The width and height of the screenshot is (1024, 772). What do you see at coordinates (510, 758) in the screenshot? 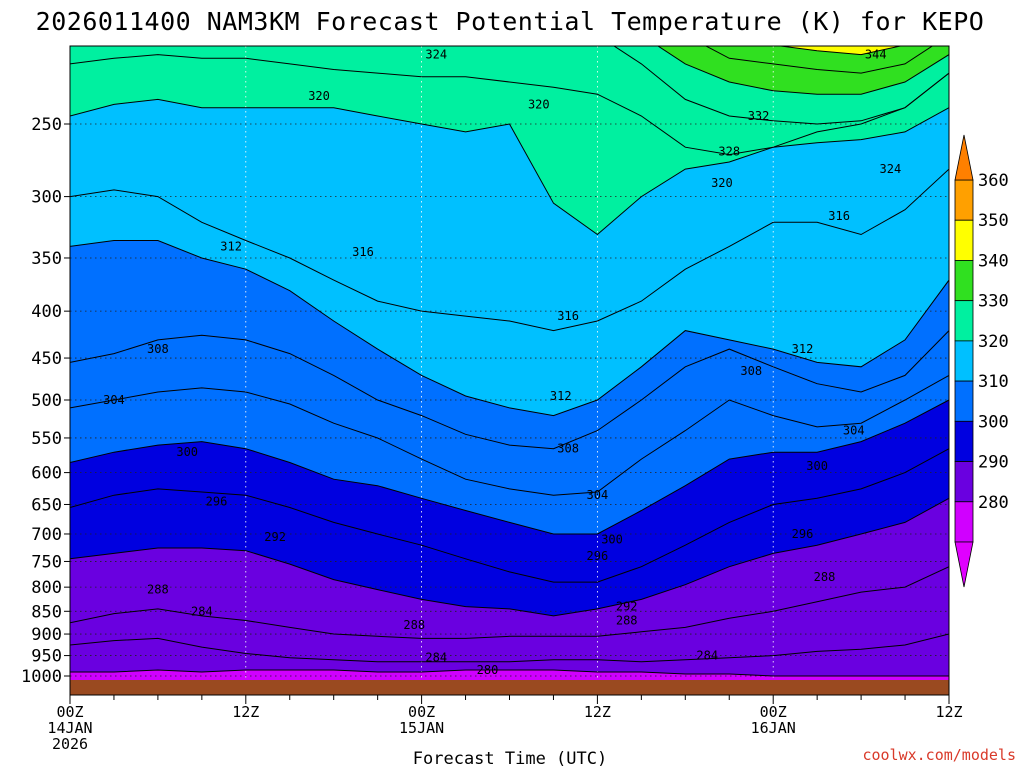
I see `x-axis-label: Forecast Time (UTC)` at bounding box center [510, 758].